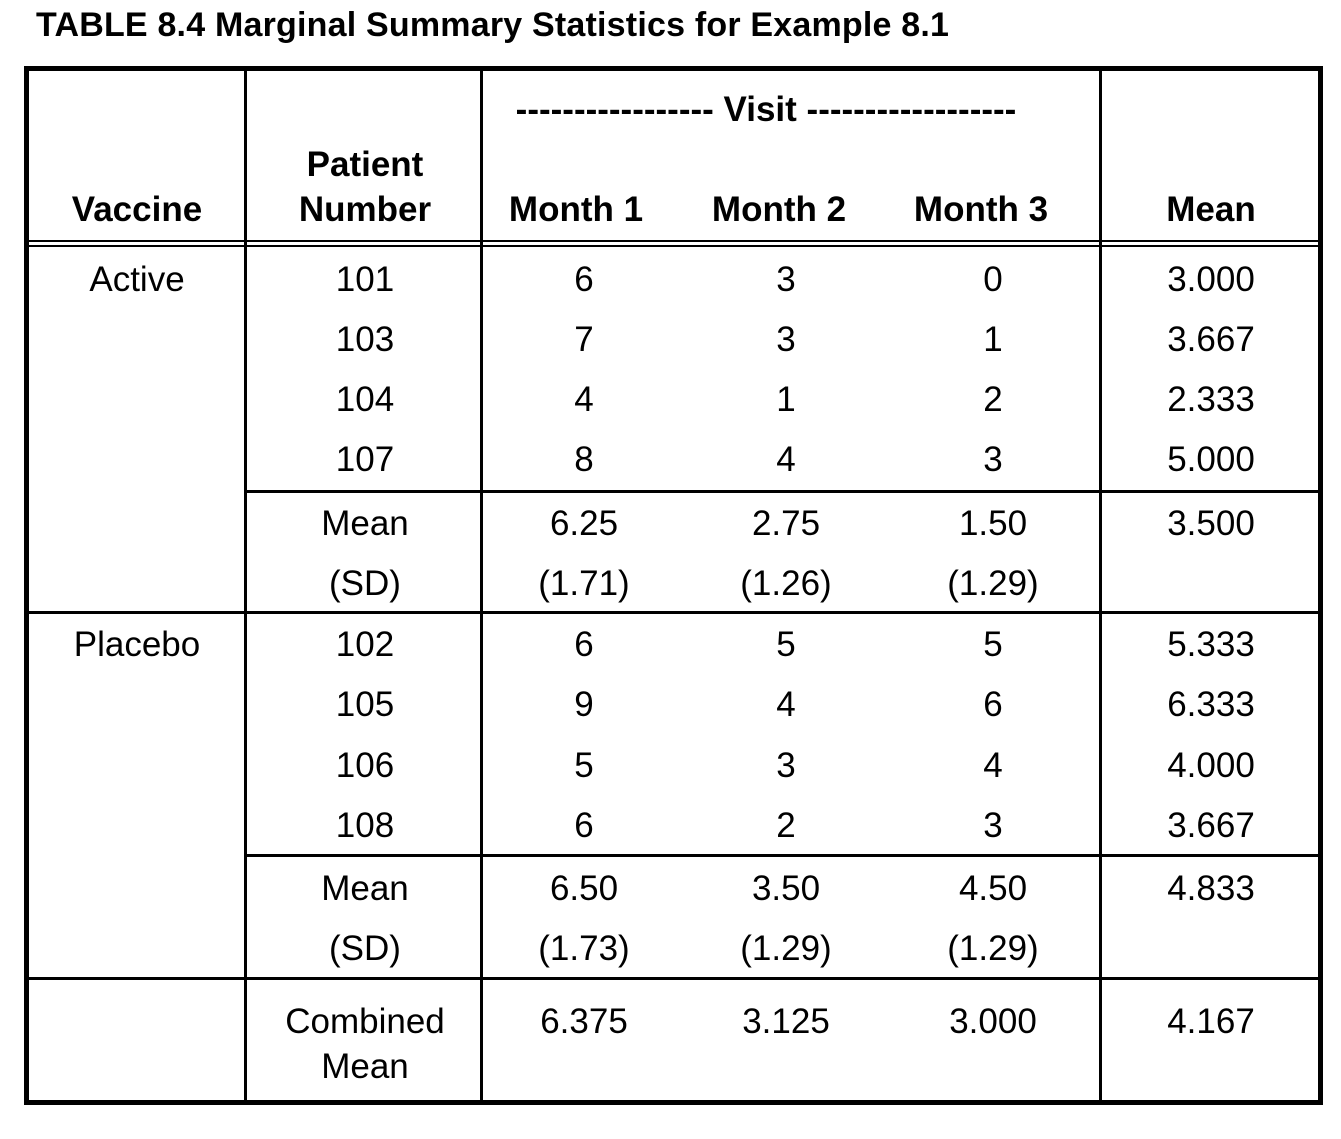 The height and width of the screenshot is (1139, 1341). What do you see at coordinates (786, 825) in the screenshot?
I see `month2-value: 2` at bounding box center [786, 825].